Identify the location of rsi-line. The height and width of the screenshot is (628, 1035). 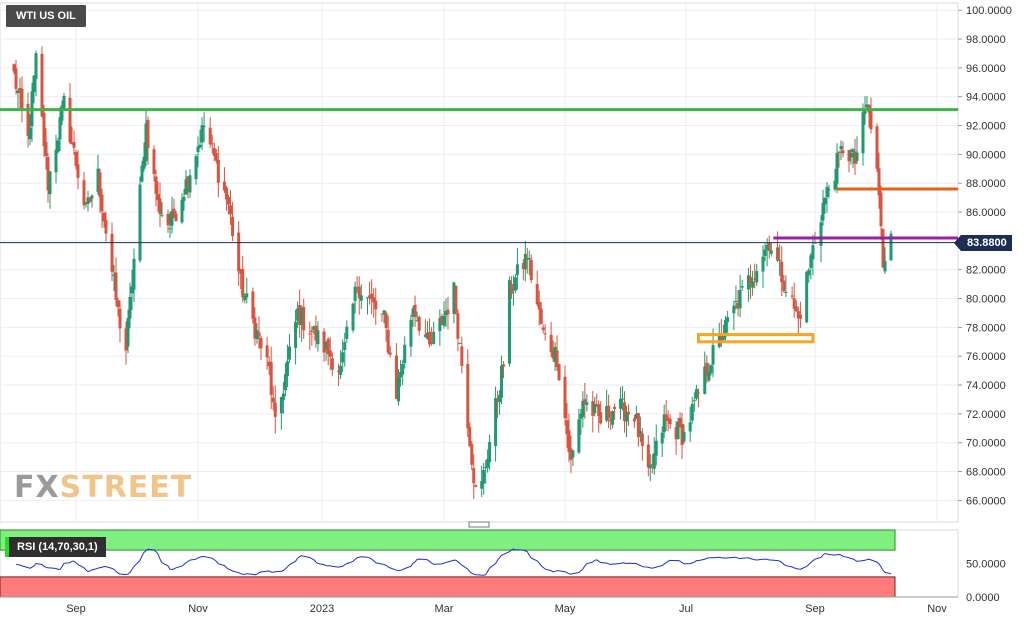
(453, 562).